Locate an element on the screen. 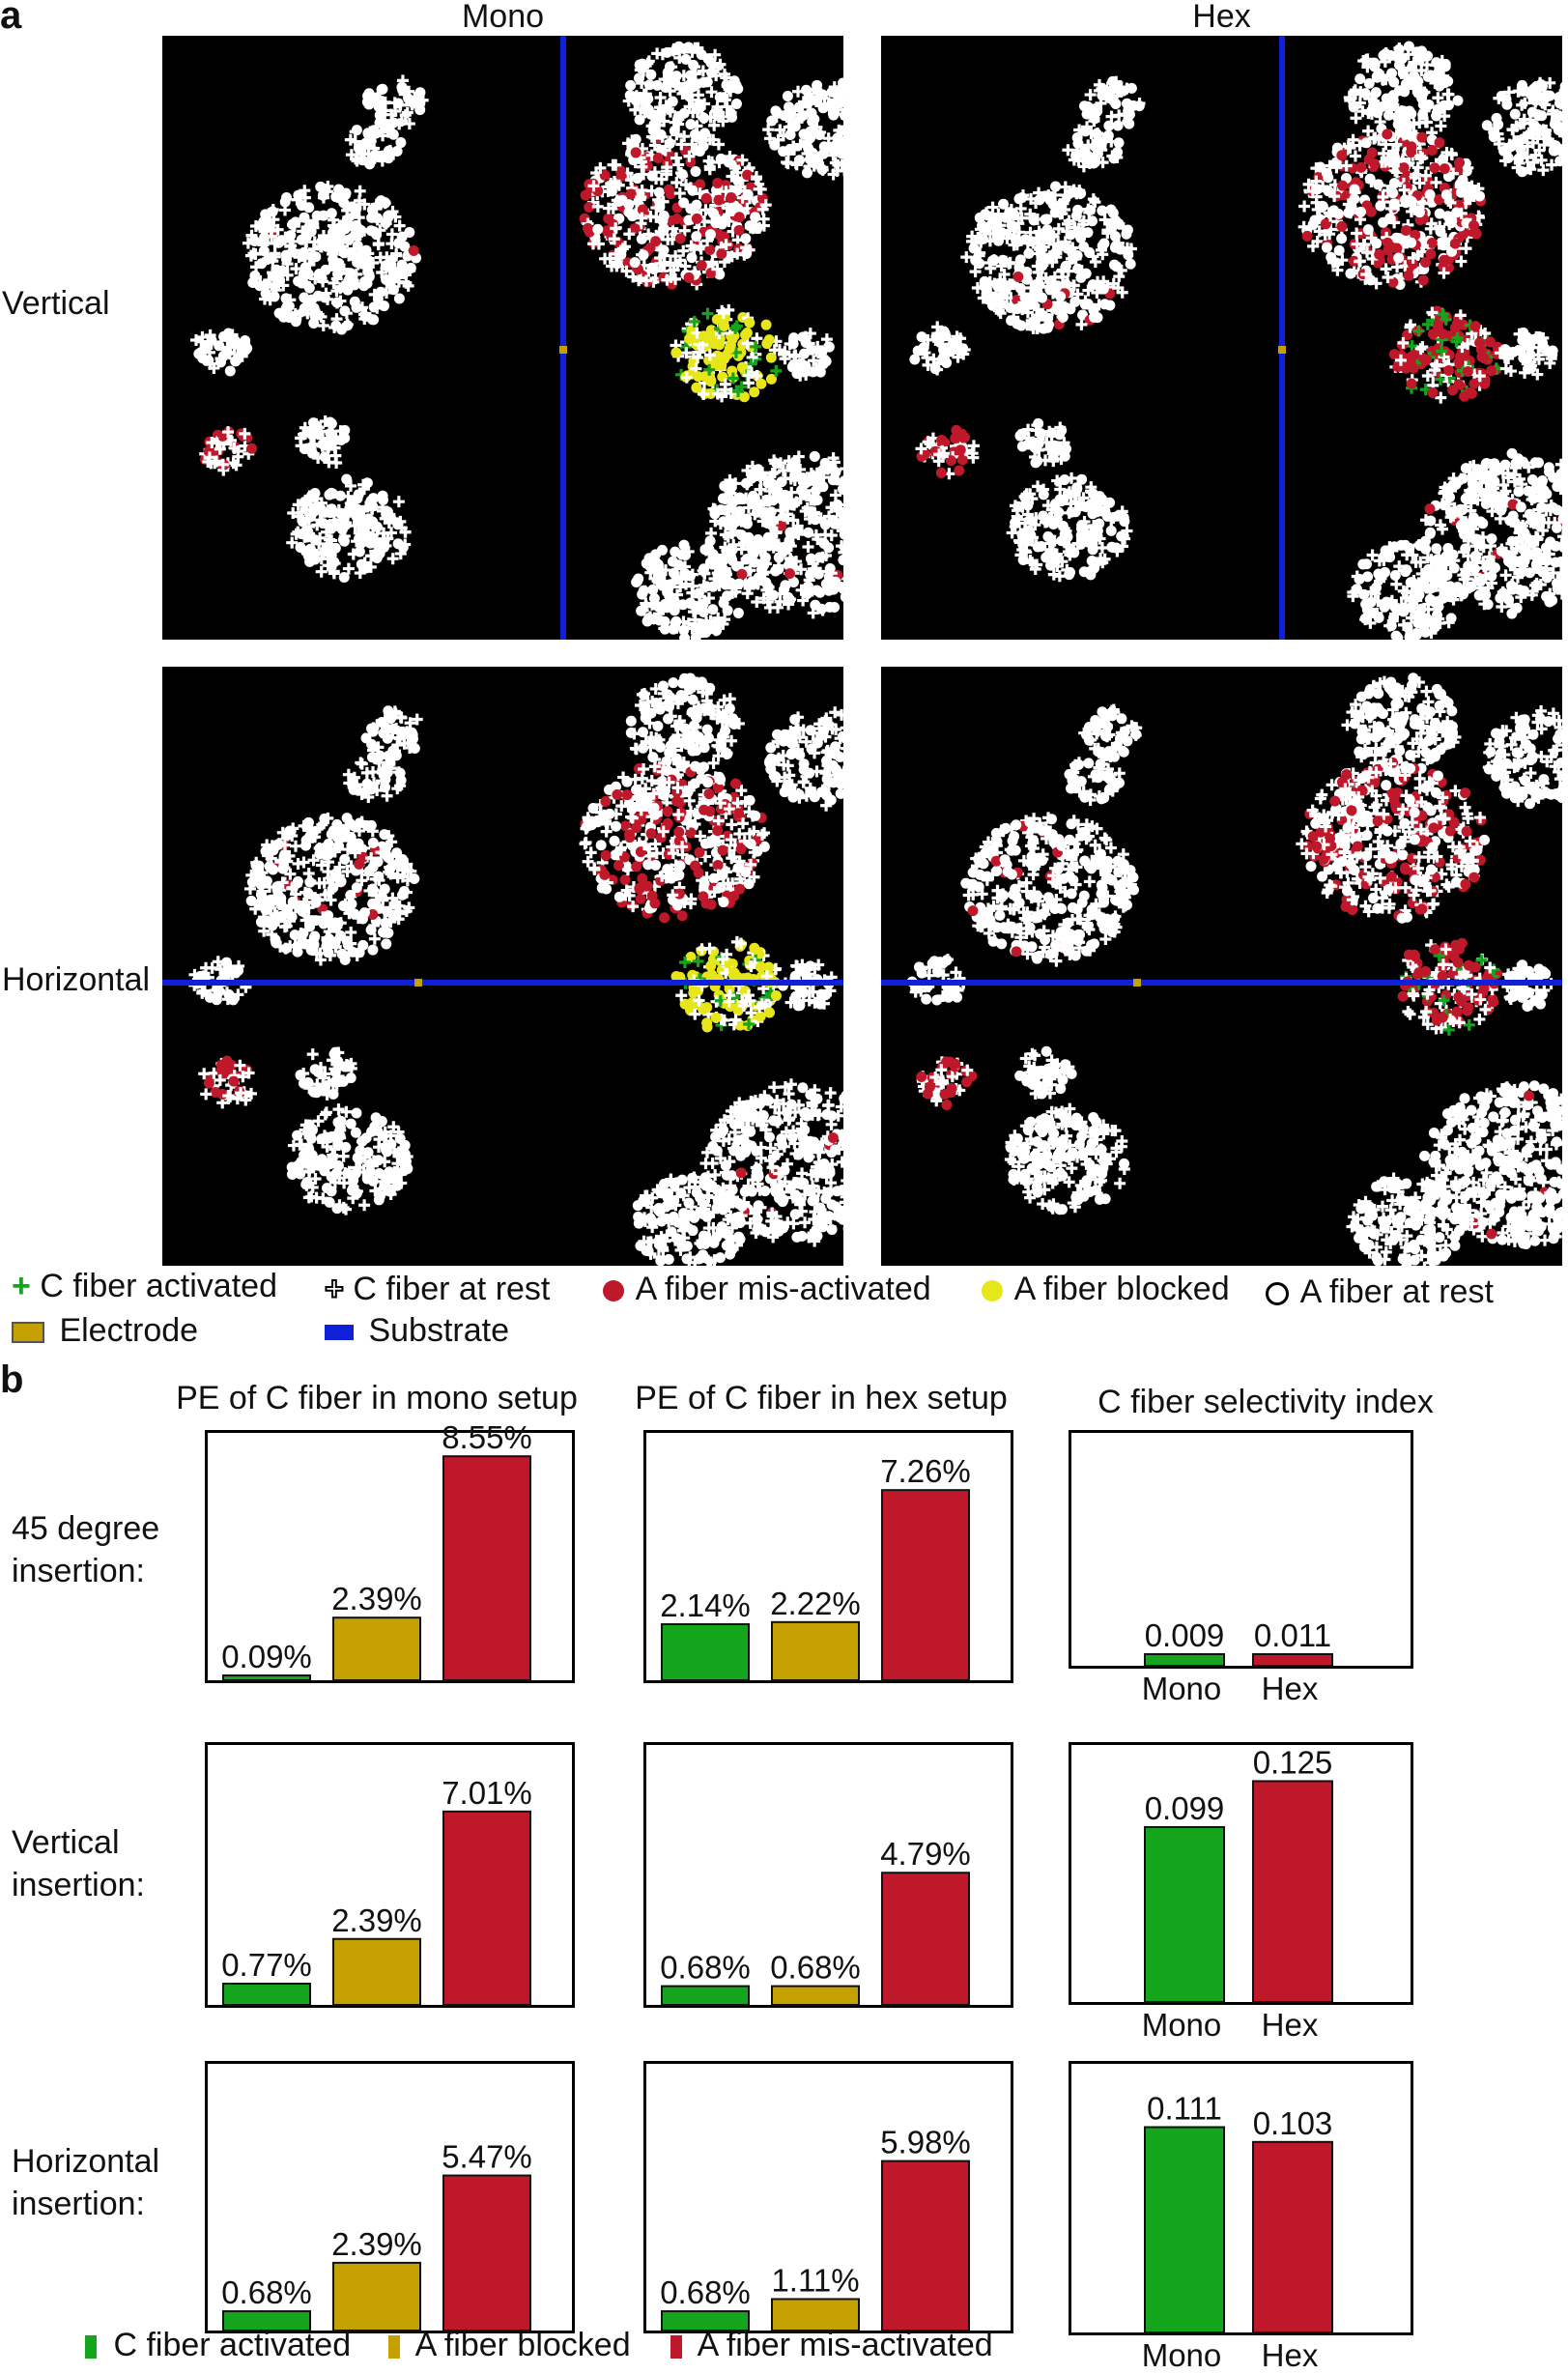 This screenshot has width=1568, height=2374. nerve-section-mono-horizontal is located at coordinates (502, 967).